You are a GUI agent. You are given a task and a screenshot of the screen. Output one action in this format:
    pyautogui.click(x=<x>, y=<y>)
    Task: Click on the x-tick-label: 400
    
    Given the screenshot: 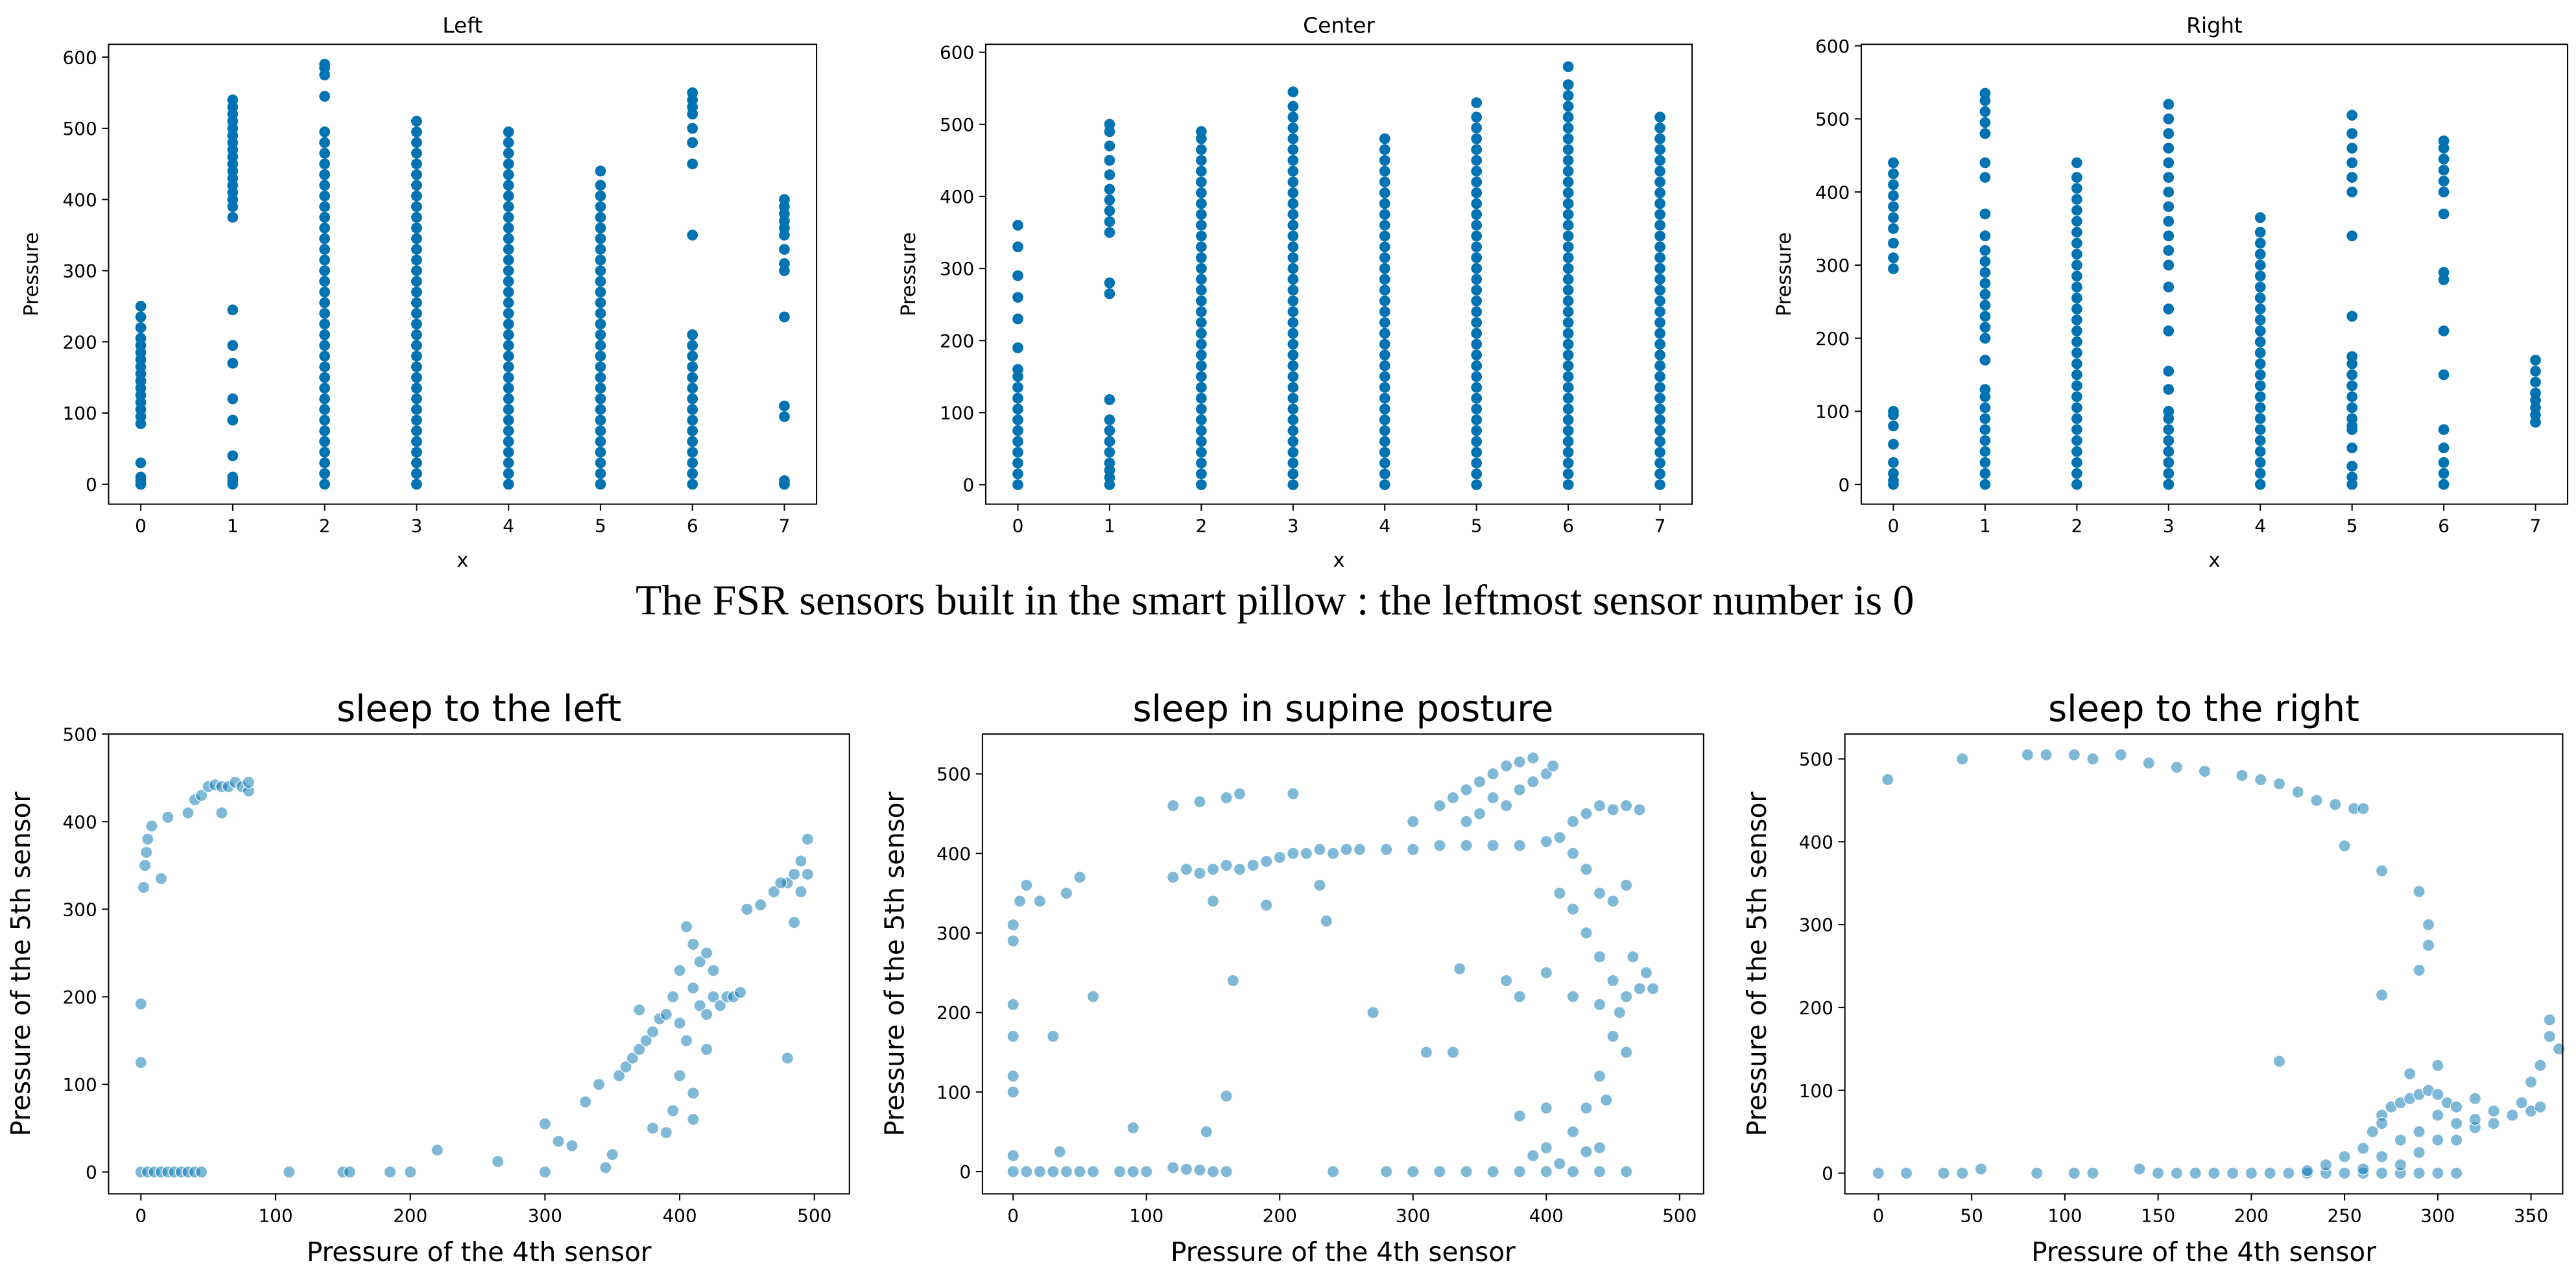 What is the action you would take?
    pyautogui.click(x=1546, y=1215)
    